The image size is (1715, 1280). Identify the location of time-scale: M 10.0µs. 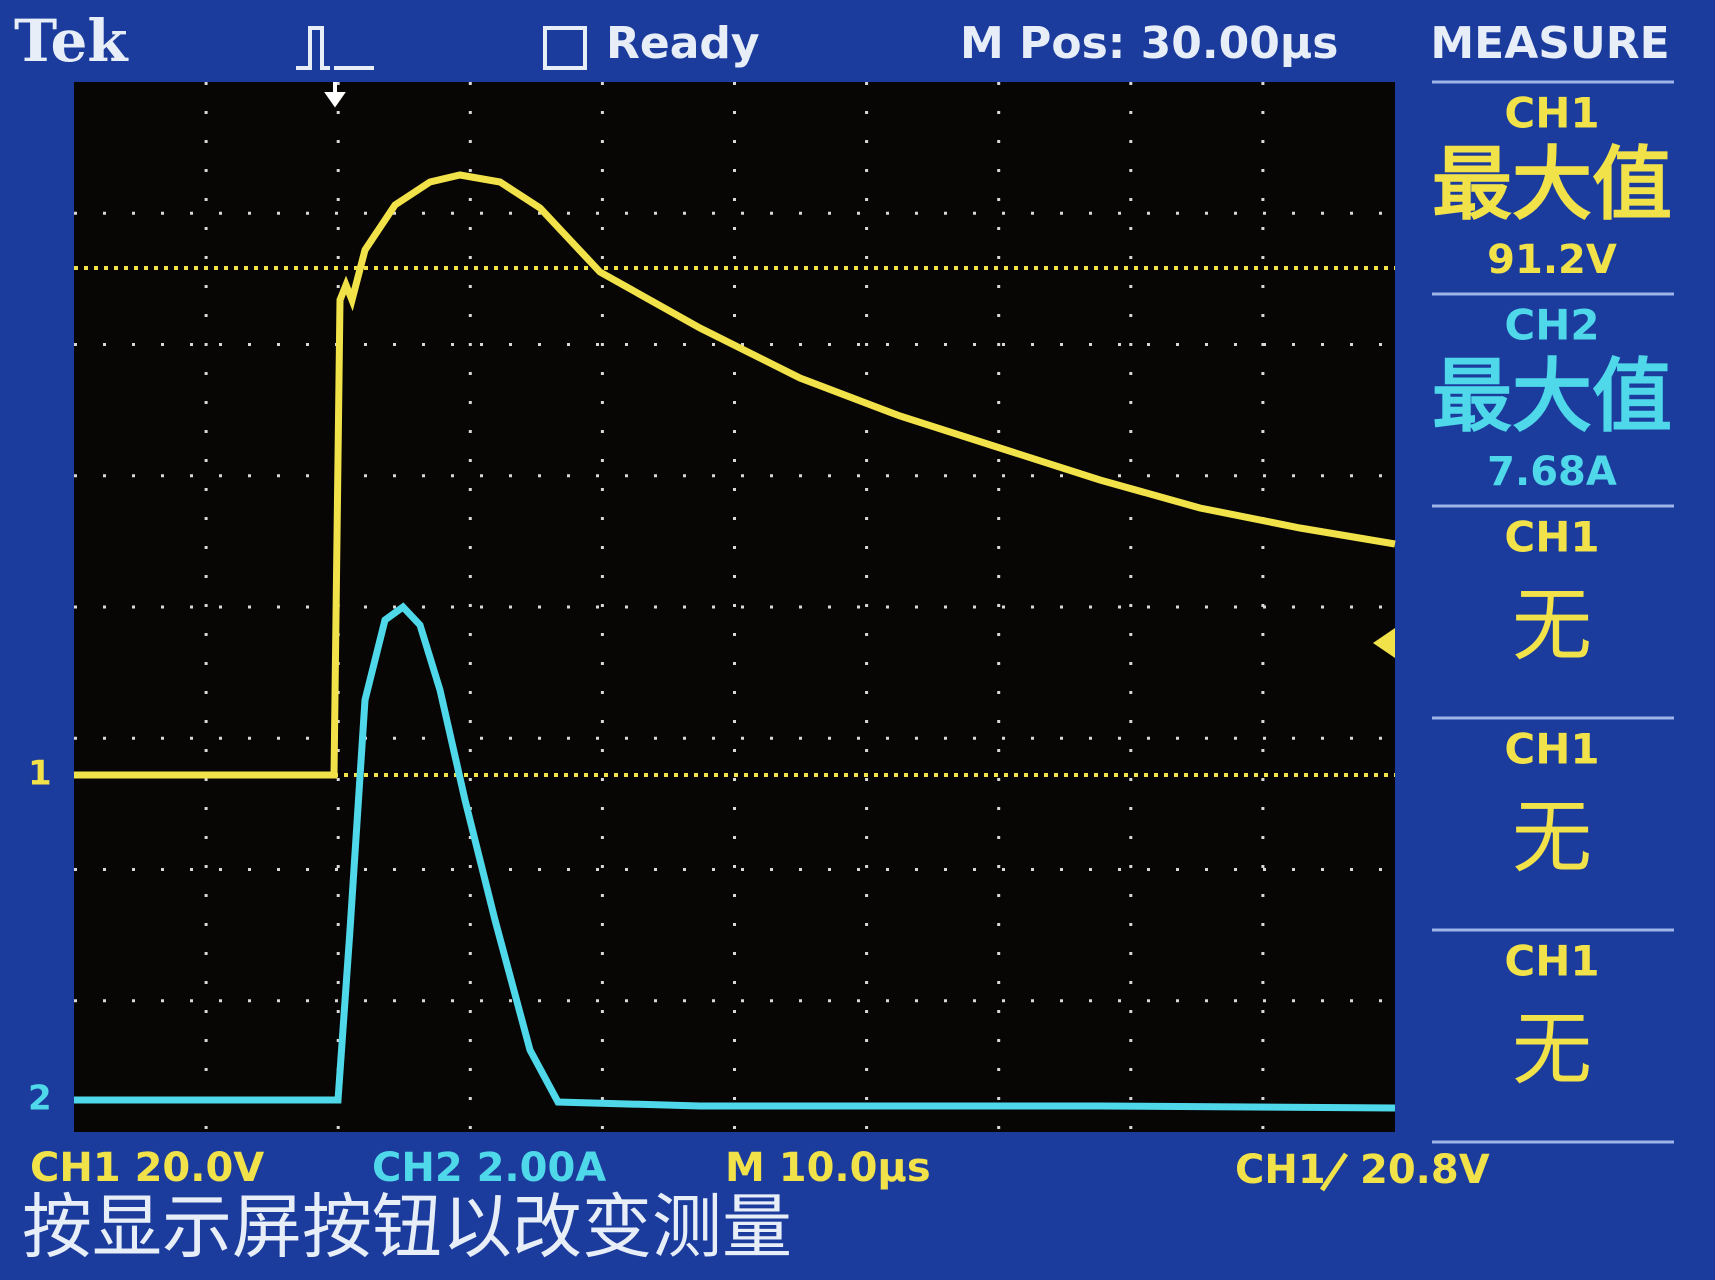
(828, 1168).